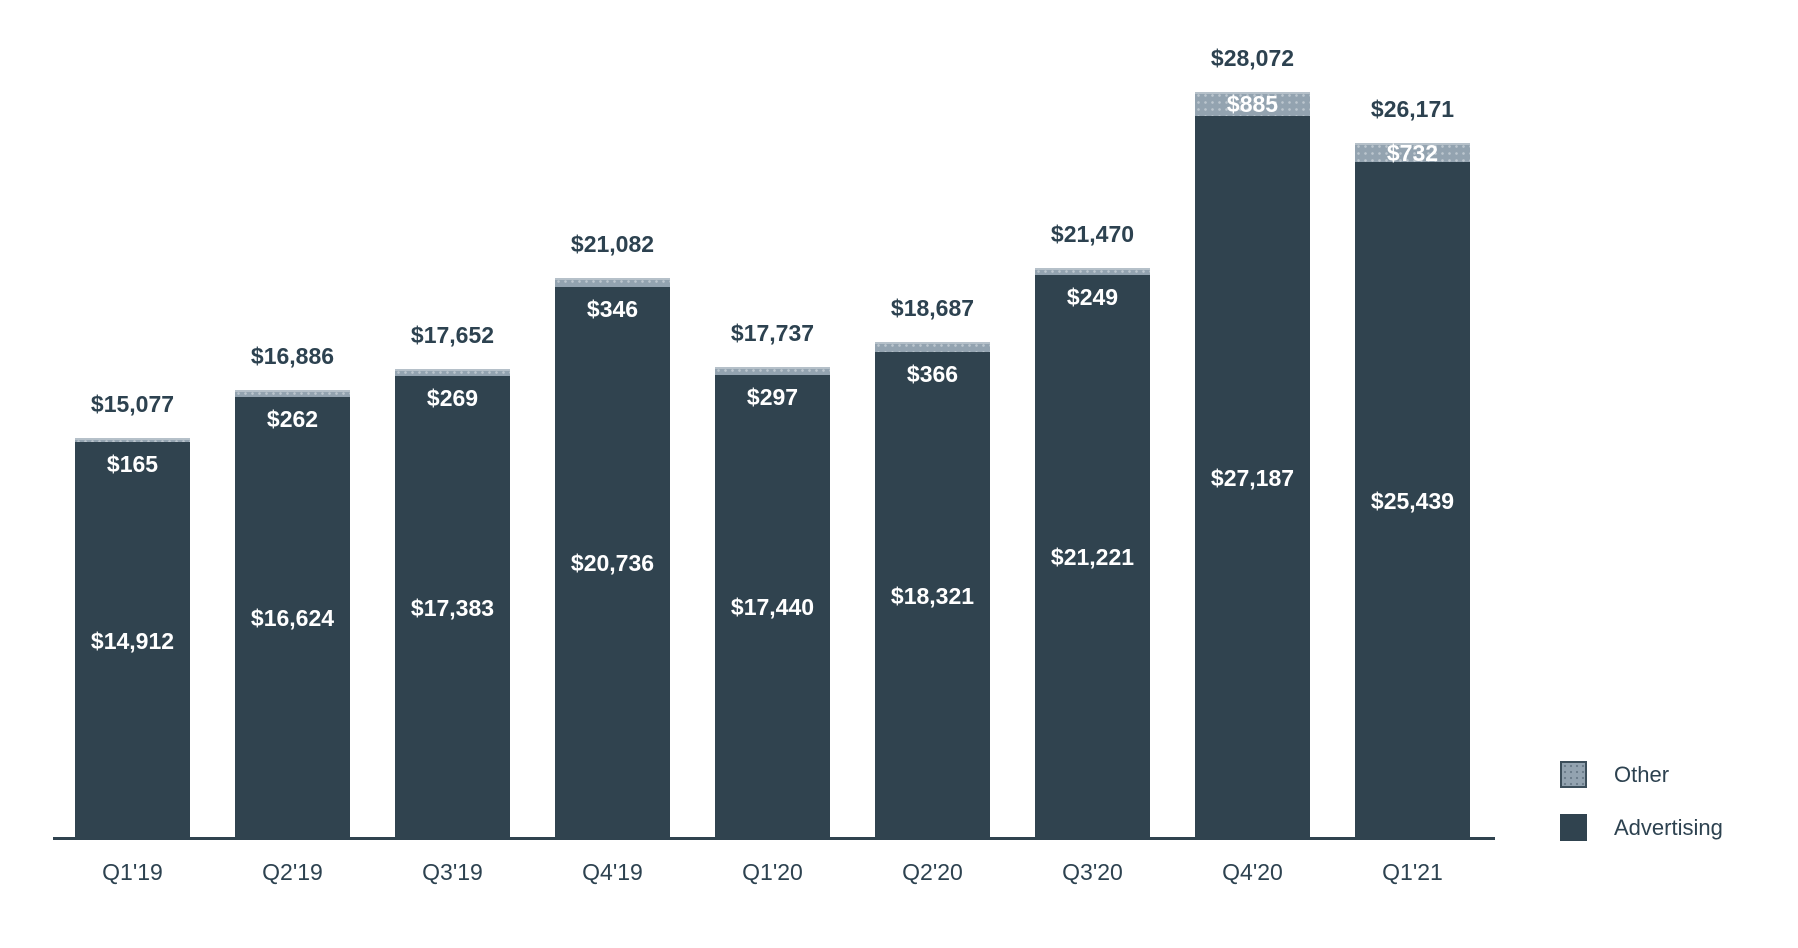 Image resolution: width=1798 pixels, height=948 pixels. What do you see at coordinates (932, 374) in the screenshot?
I see `other-value-label-6: $366` at bounding box center [932, 374].